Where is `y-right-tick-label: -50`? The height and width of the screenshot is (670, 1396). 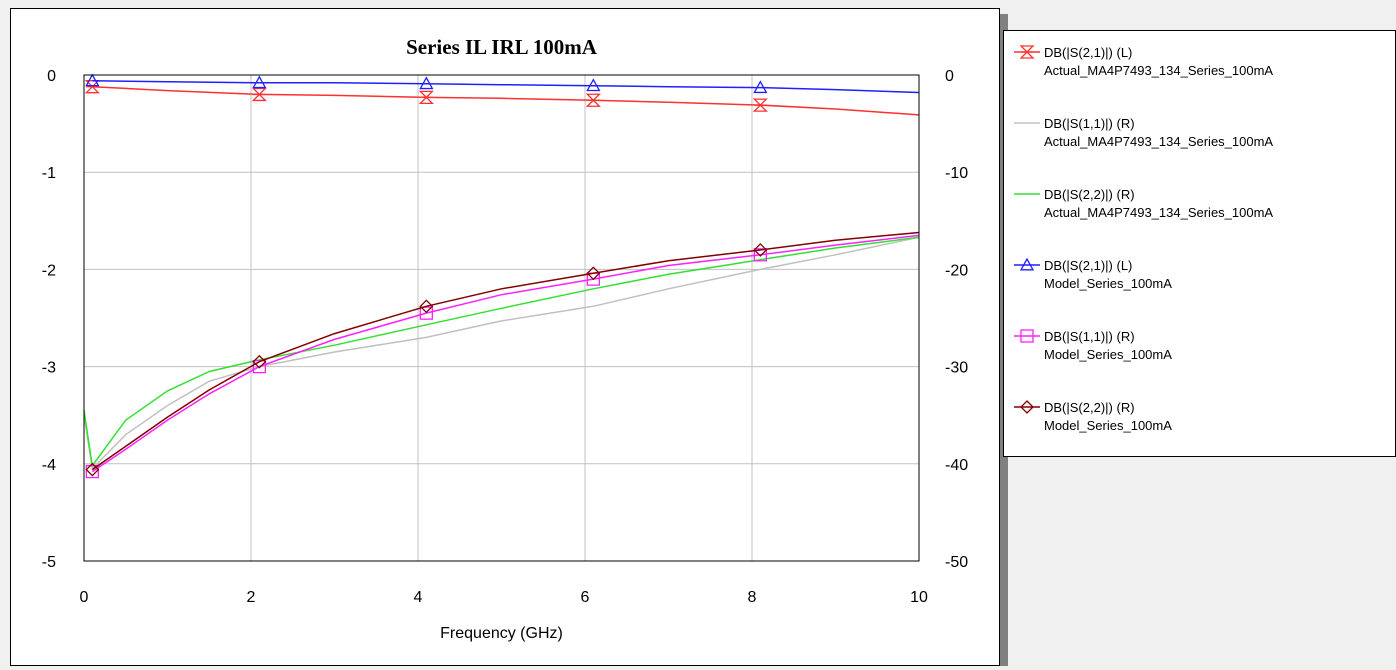 y-right-tick-label: -50 is located at coordinates (956, 562).